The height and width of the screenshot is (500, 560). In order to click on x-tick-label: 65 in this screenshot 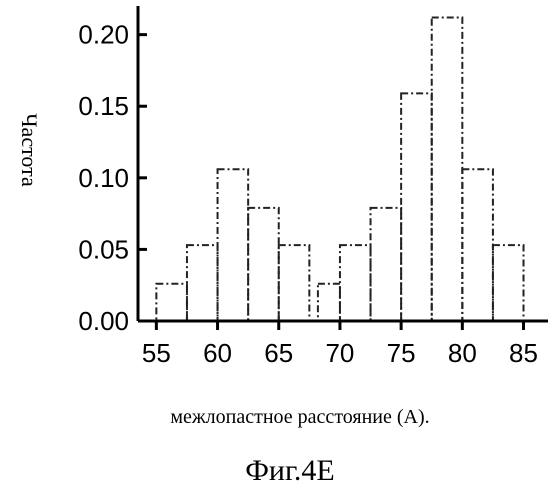, I will do `click(278, 353)`.